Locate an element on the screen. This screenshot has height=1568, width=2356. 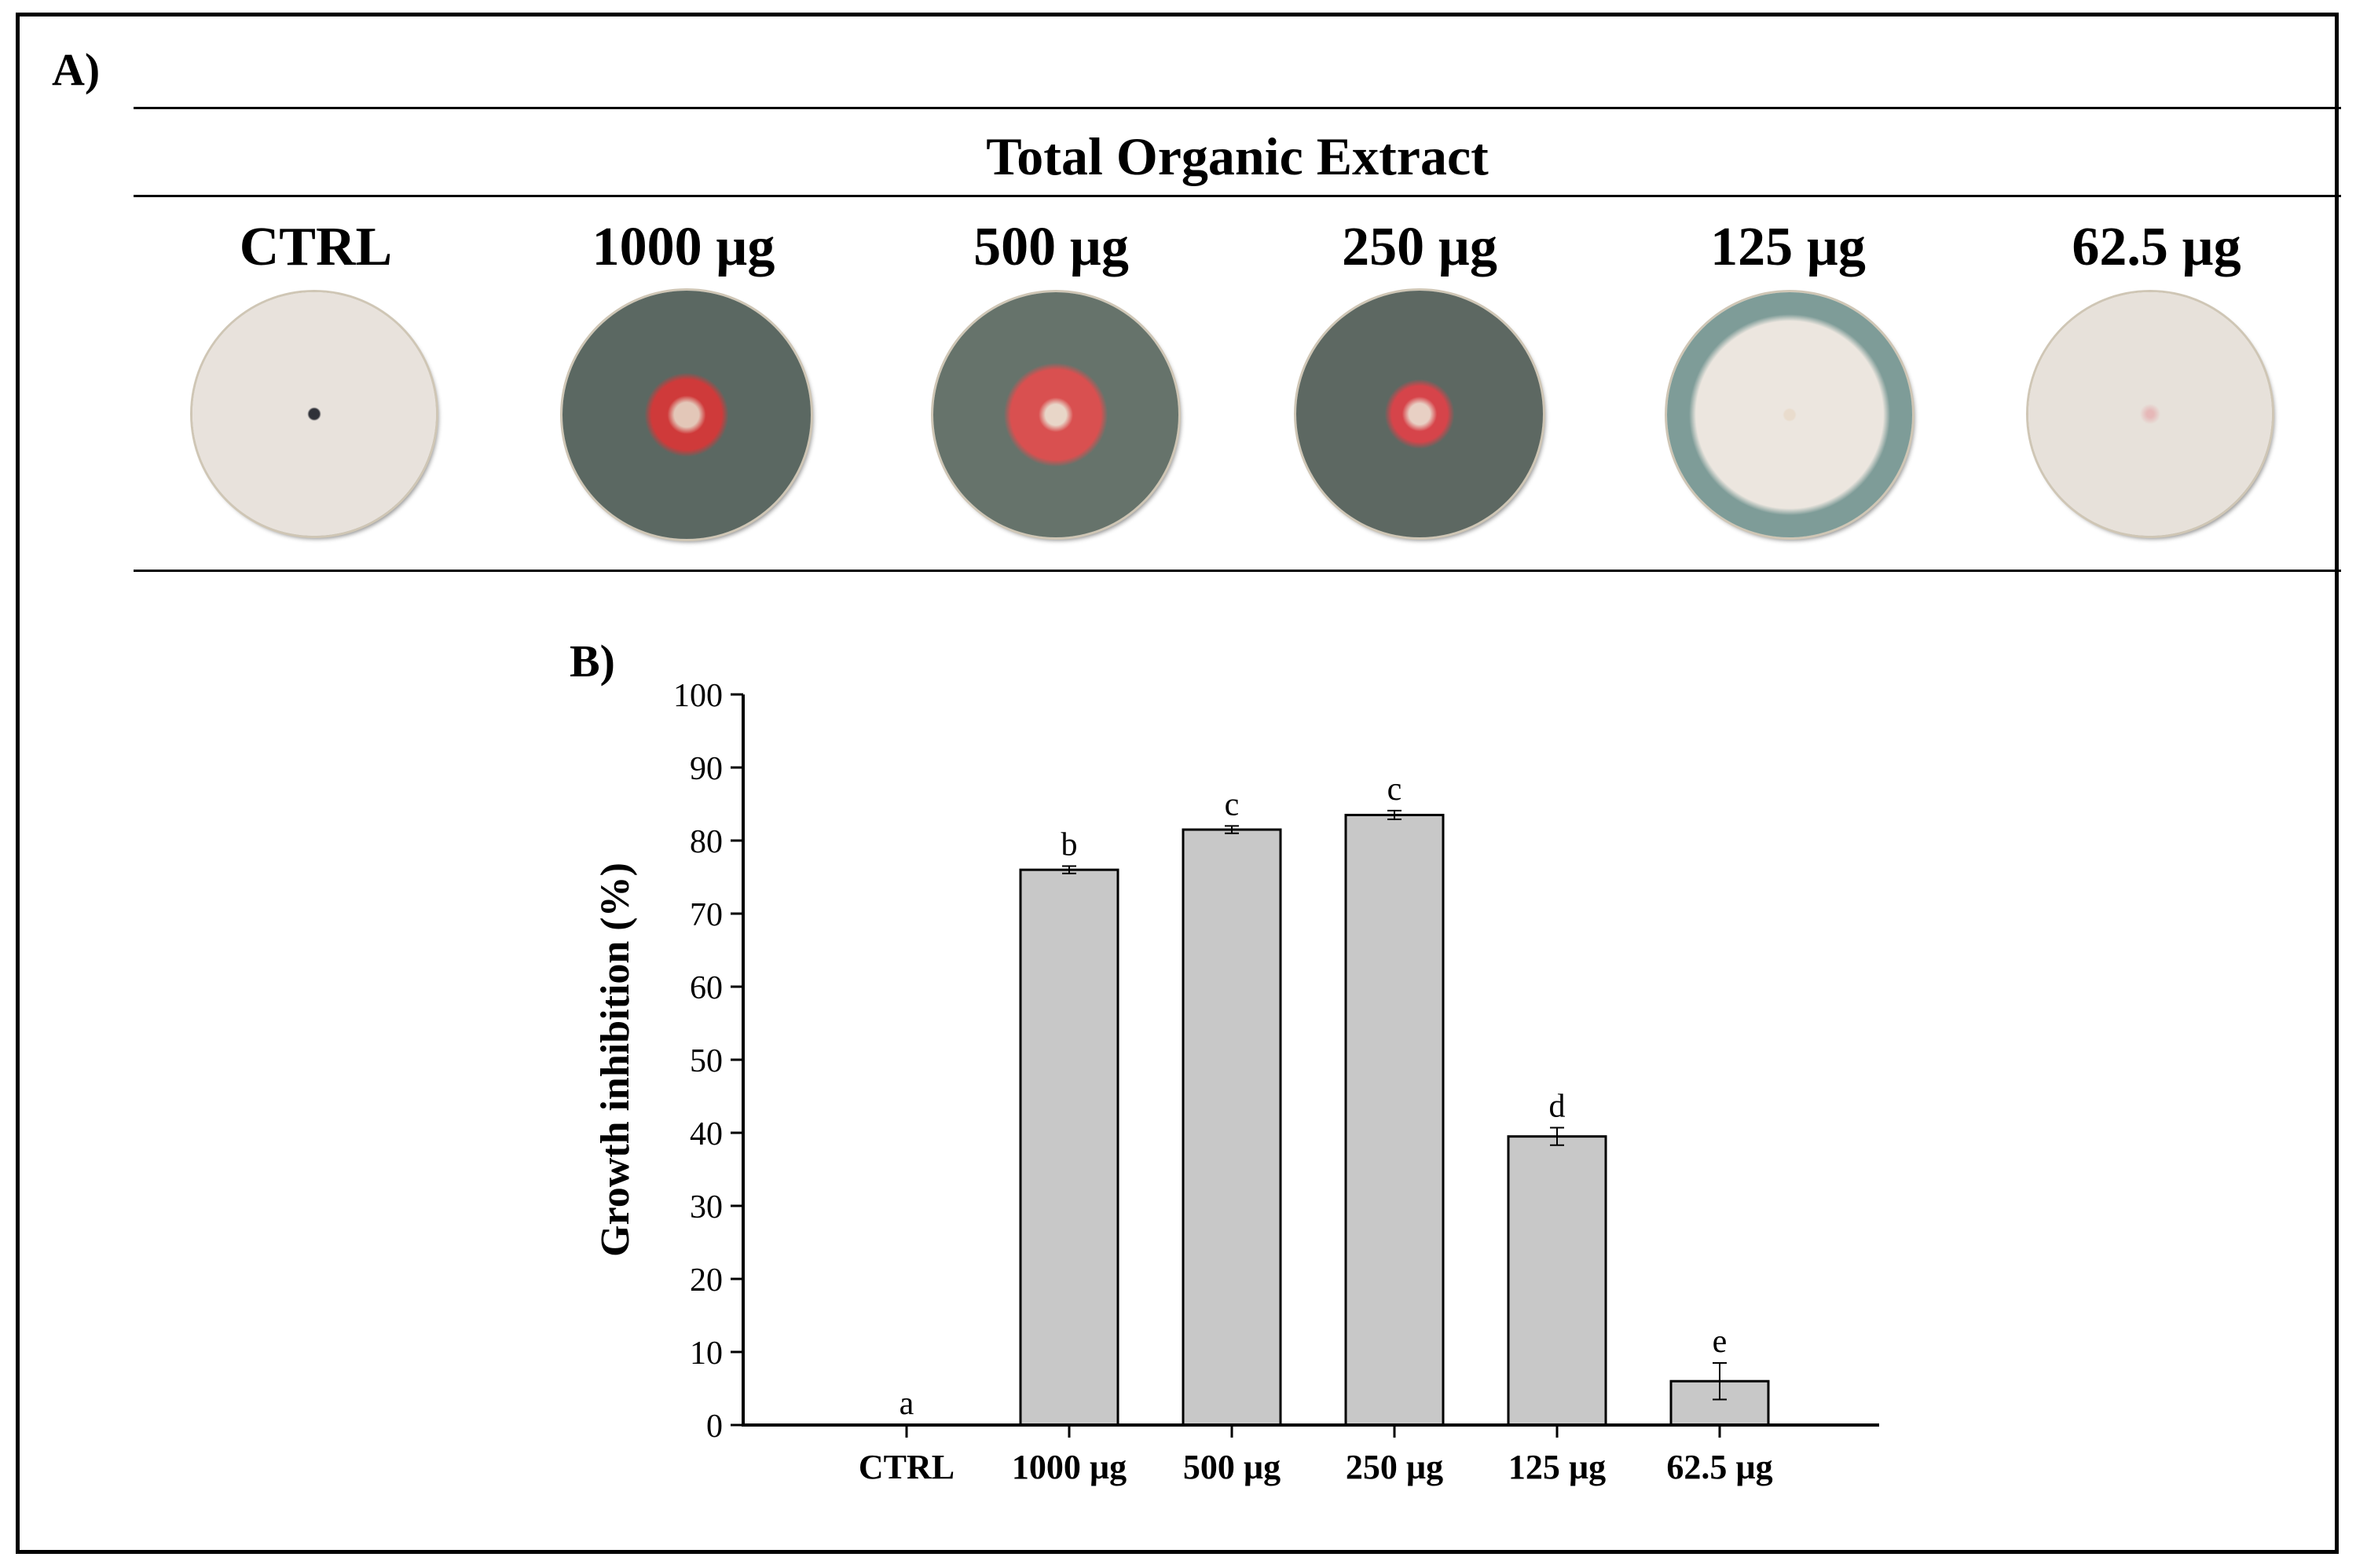
significance-letter: a is located at coordinates (907, 1404).